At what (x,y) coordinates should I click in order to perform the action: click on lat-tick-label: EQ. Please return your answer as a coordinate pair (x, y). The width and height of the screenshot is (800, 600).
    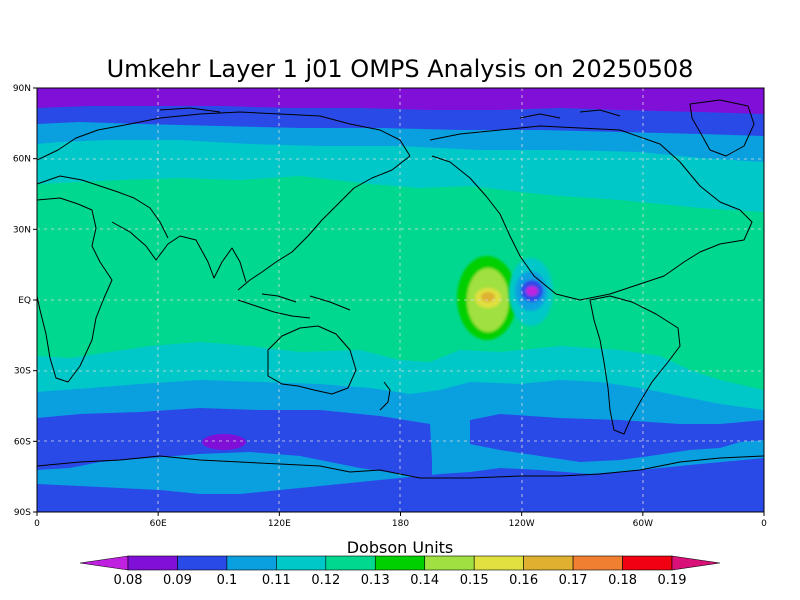
    Looking at the image, I should click on (24, 301).